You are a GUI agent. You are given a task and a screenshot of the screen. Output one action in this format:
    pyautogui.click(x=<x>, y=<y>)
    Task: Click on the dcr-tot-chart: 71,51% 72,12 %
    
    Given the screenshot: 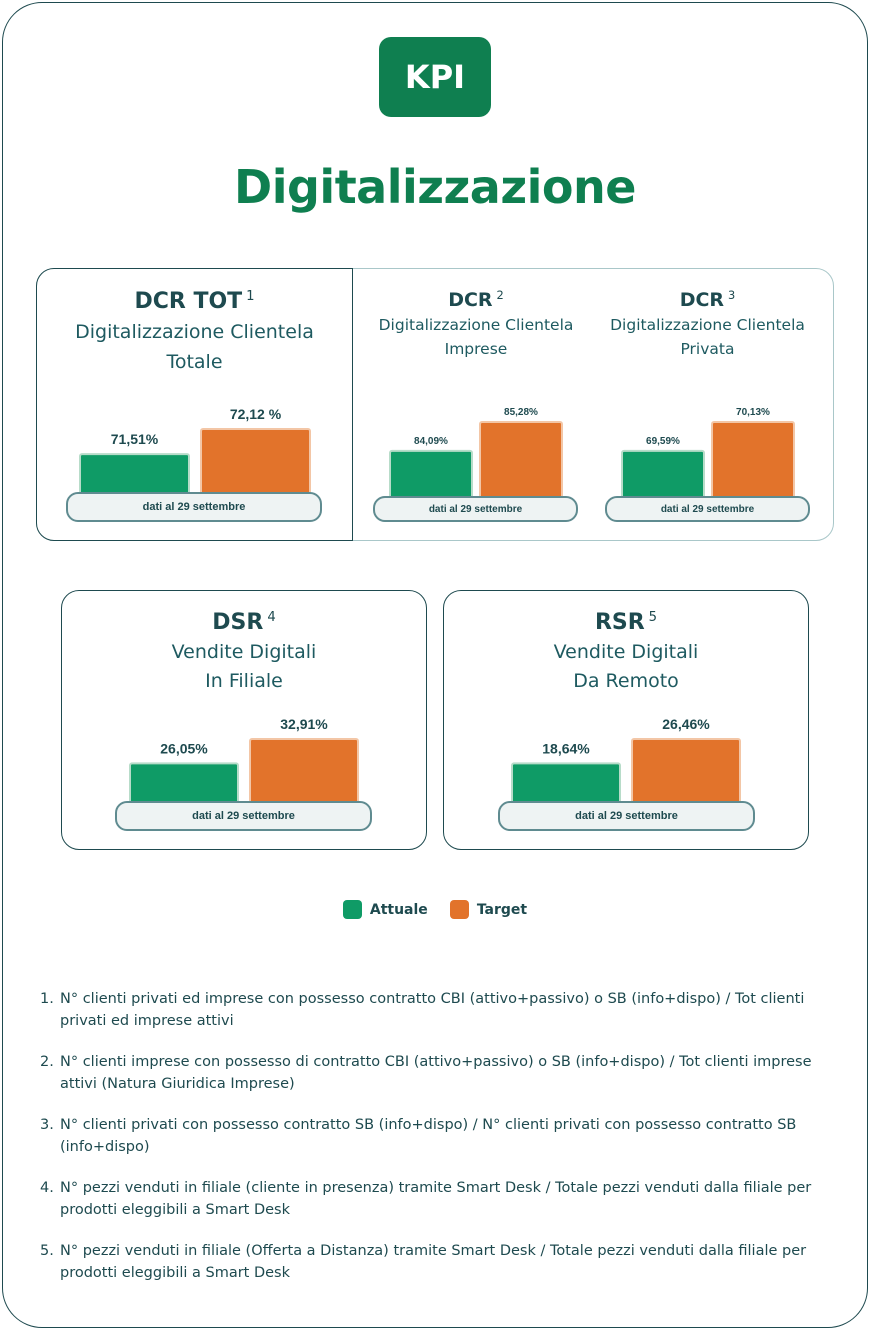 What is the action you would take?
    pyautogui.click(x=195, y=445)
    